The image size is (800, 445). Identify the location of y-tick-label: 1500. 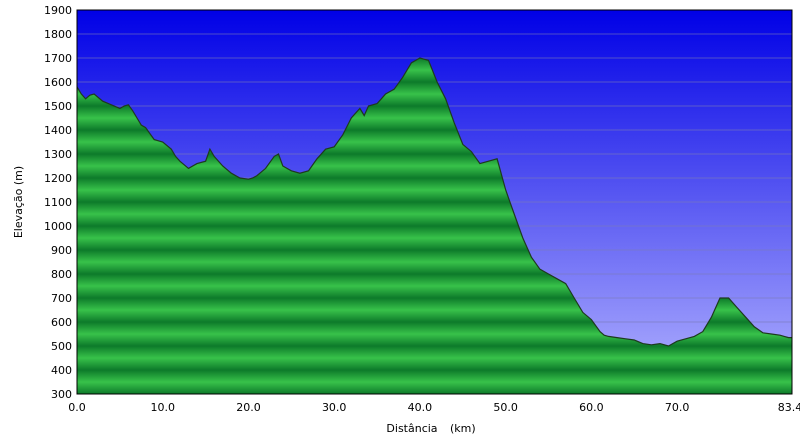
(58, 106).